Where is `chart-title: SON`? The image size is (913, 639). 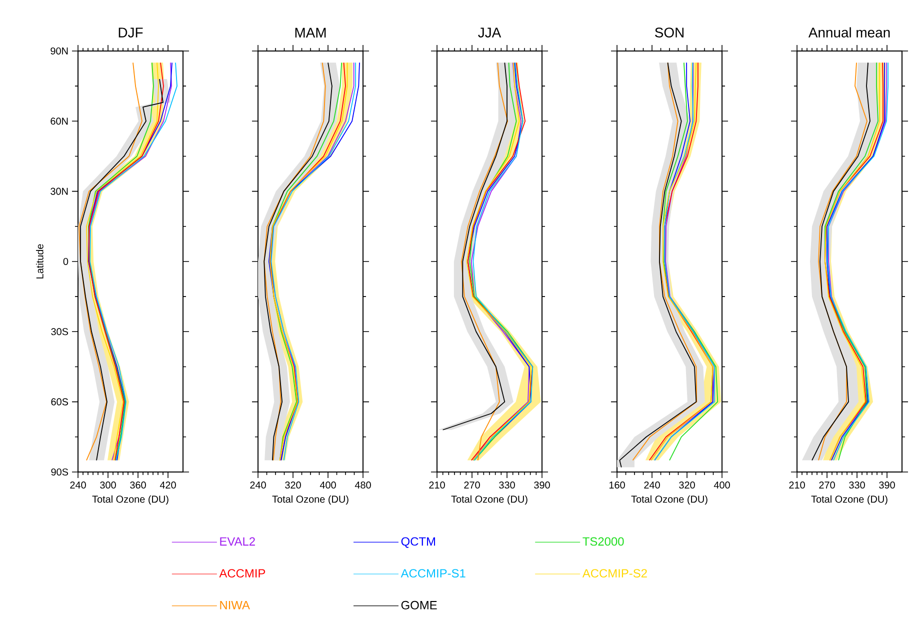 chart-title: SON is located at coordinates (669, 33).